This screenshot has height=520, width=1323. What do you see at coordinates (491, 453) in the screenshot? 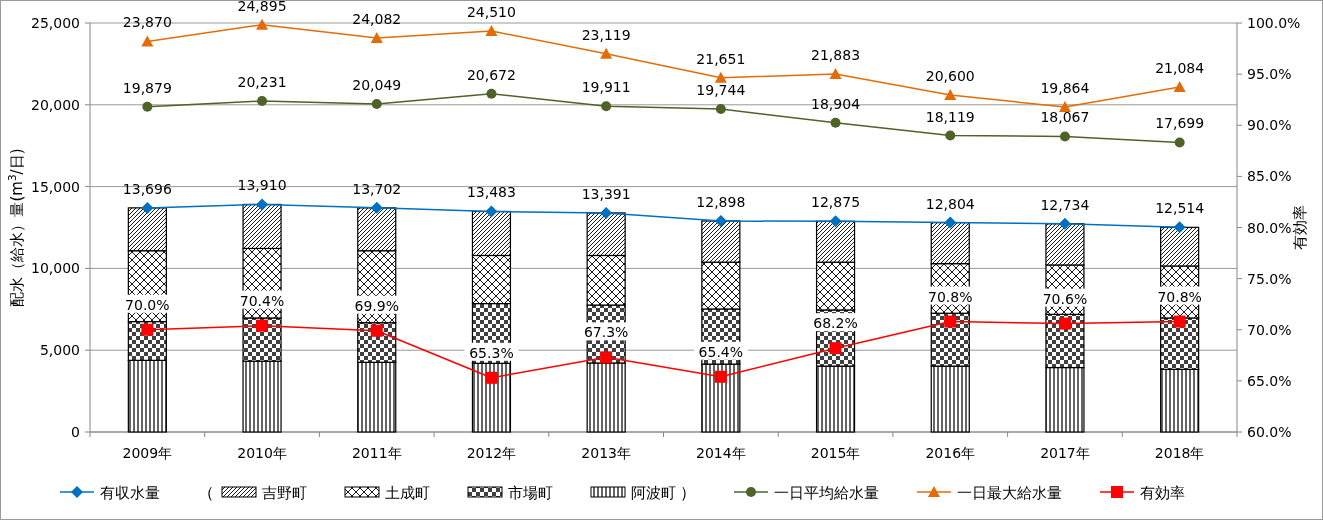
I see `x-tick-label: 2012年` at bounding box center [491, 453].